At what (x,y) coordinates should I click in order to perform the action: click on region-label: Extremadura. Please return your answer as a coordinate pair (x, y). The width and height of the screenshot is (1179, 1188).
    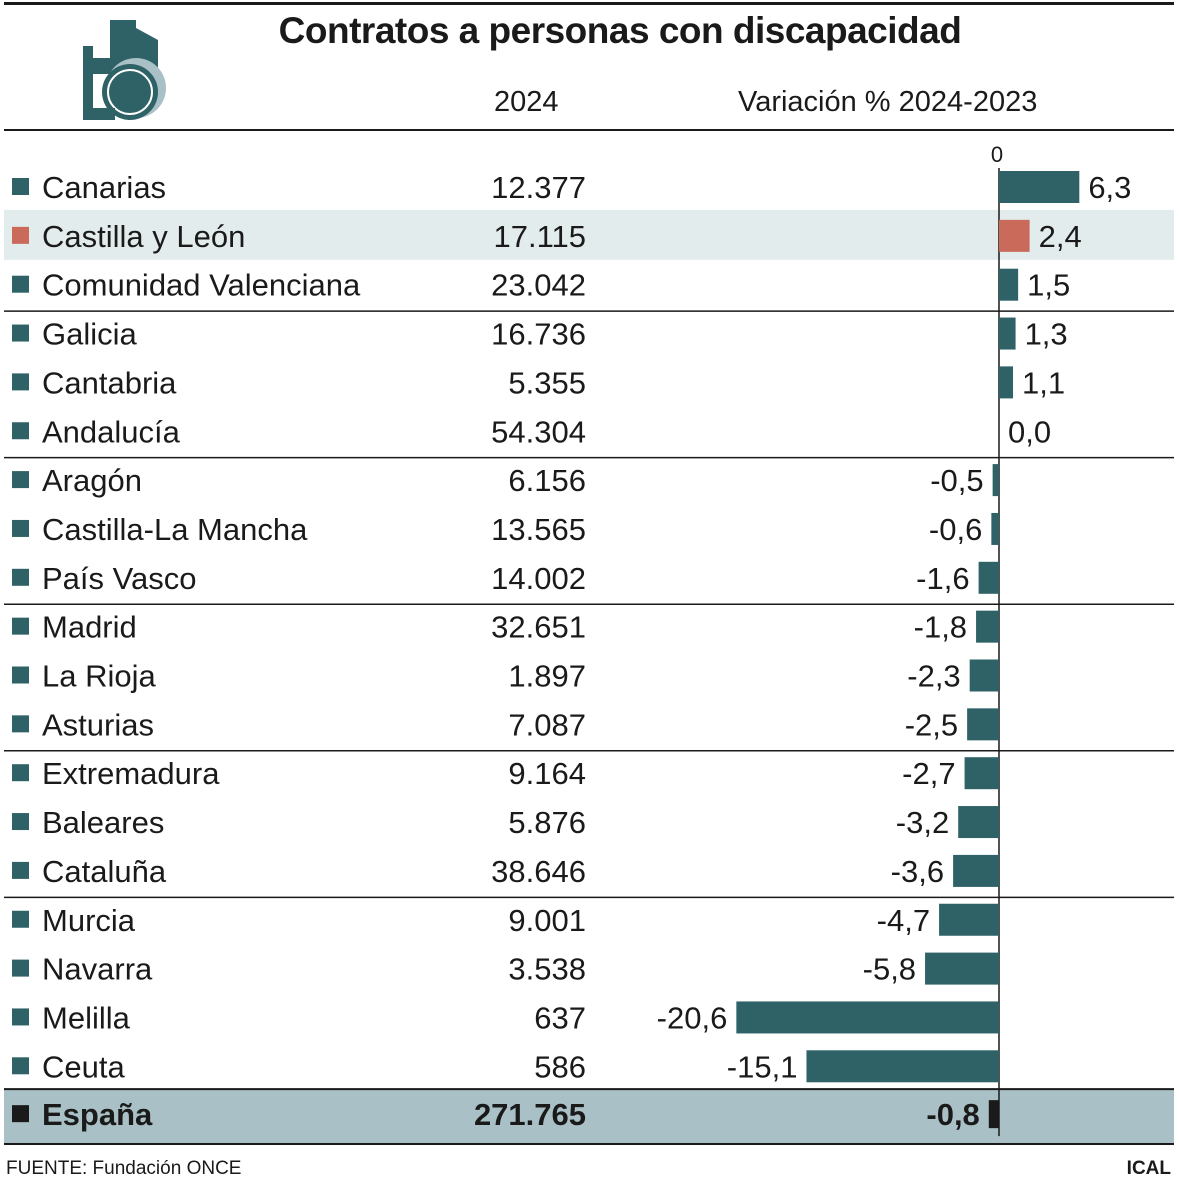
    Looking at the image, I should click on (131, 773).